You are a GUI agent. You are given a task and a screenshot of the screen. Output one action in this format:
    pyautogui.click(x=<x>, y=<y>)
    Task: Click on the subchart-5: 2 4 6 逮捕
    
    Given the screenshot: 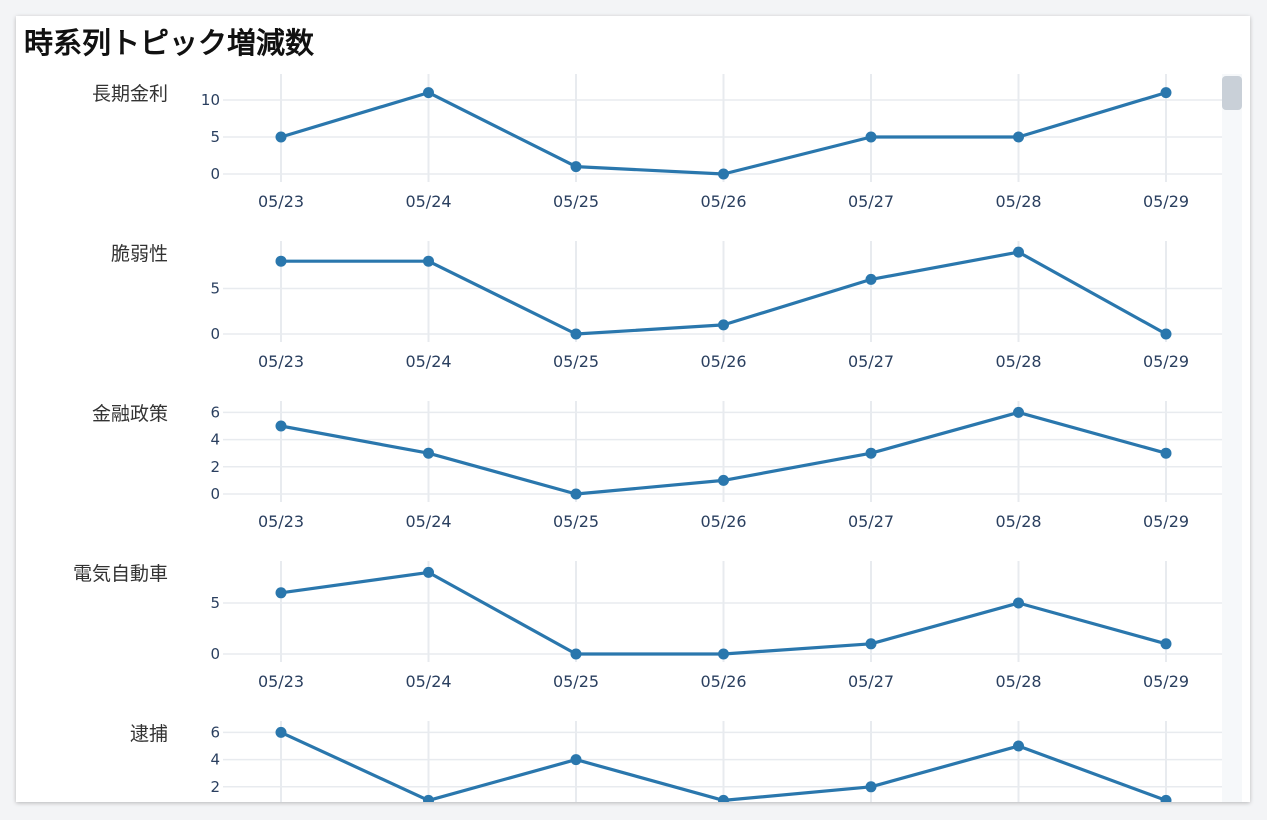 What is the action you would take?
    pyautogui.click(x=676, y=761)
    